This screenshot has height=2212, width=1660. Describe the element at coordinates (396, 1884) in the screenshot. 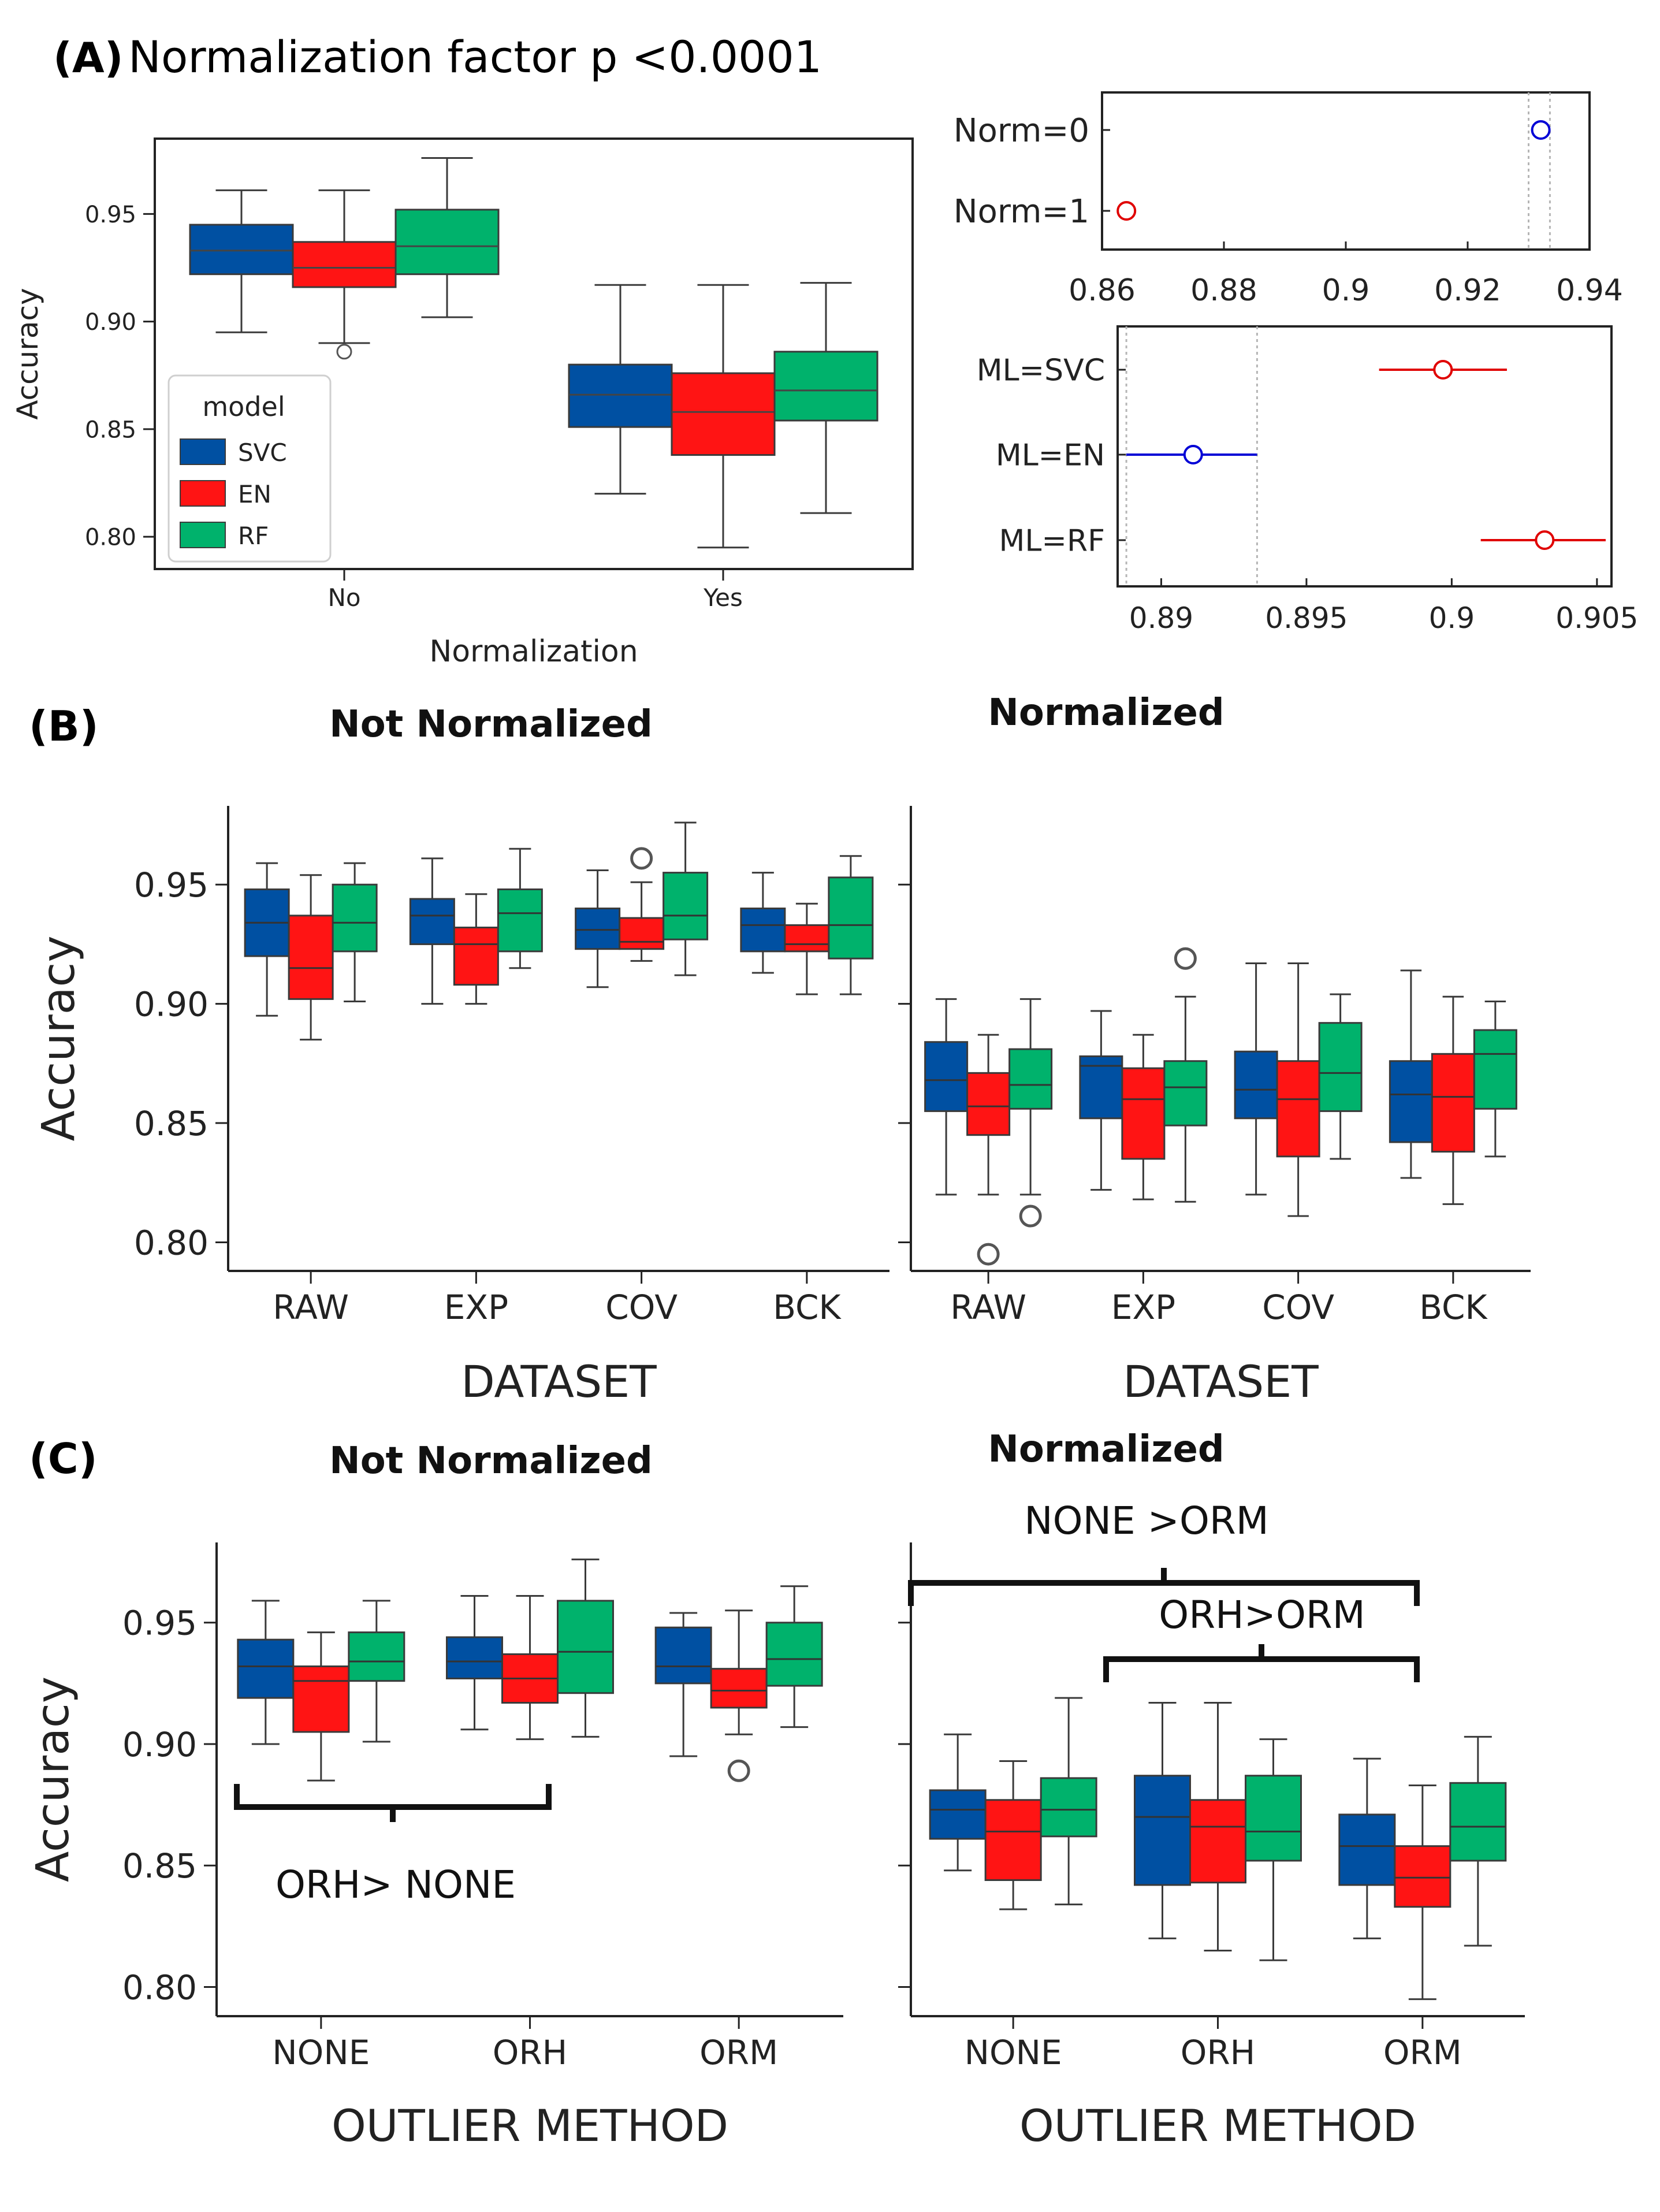

I see `annotation-orh-gt-none: ORH> NONE` at that location.